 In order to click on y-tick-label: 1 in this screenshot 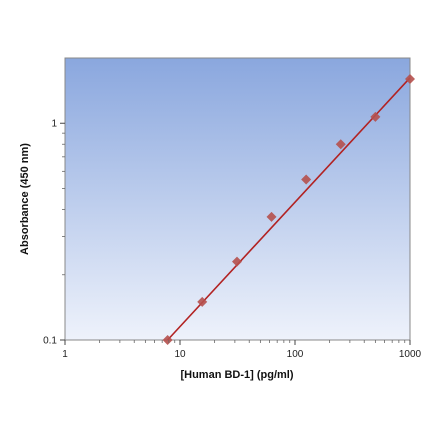, I will do `click(54, 124)`.